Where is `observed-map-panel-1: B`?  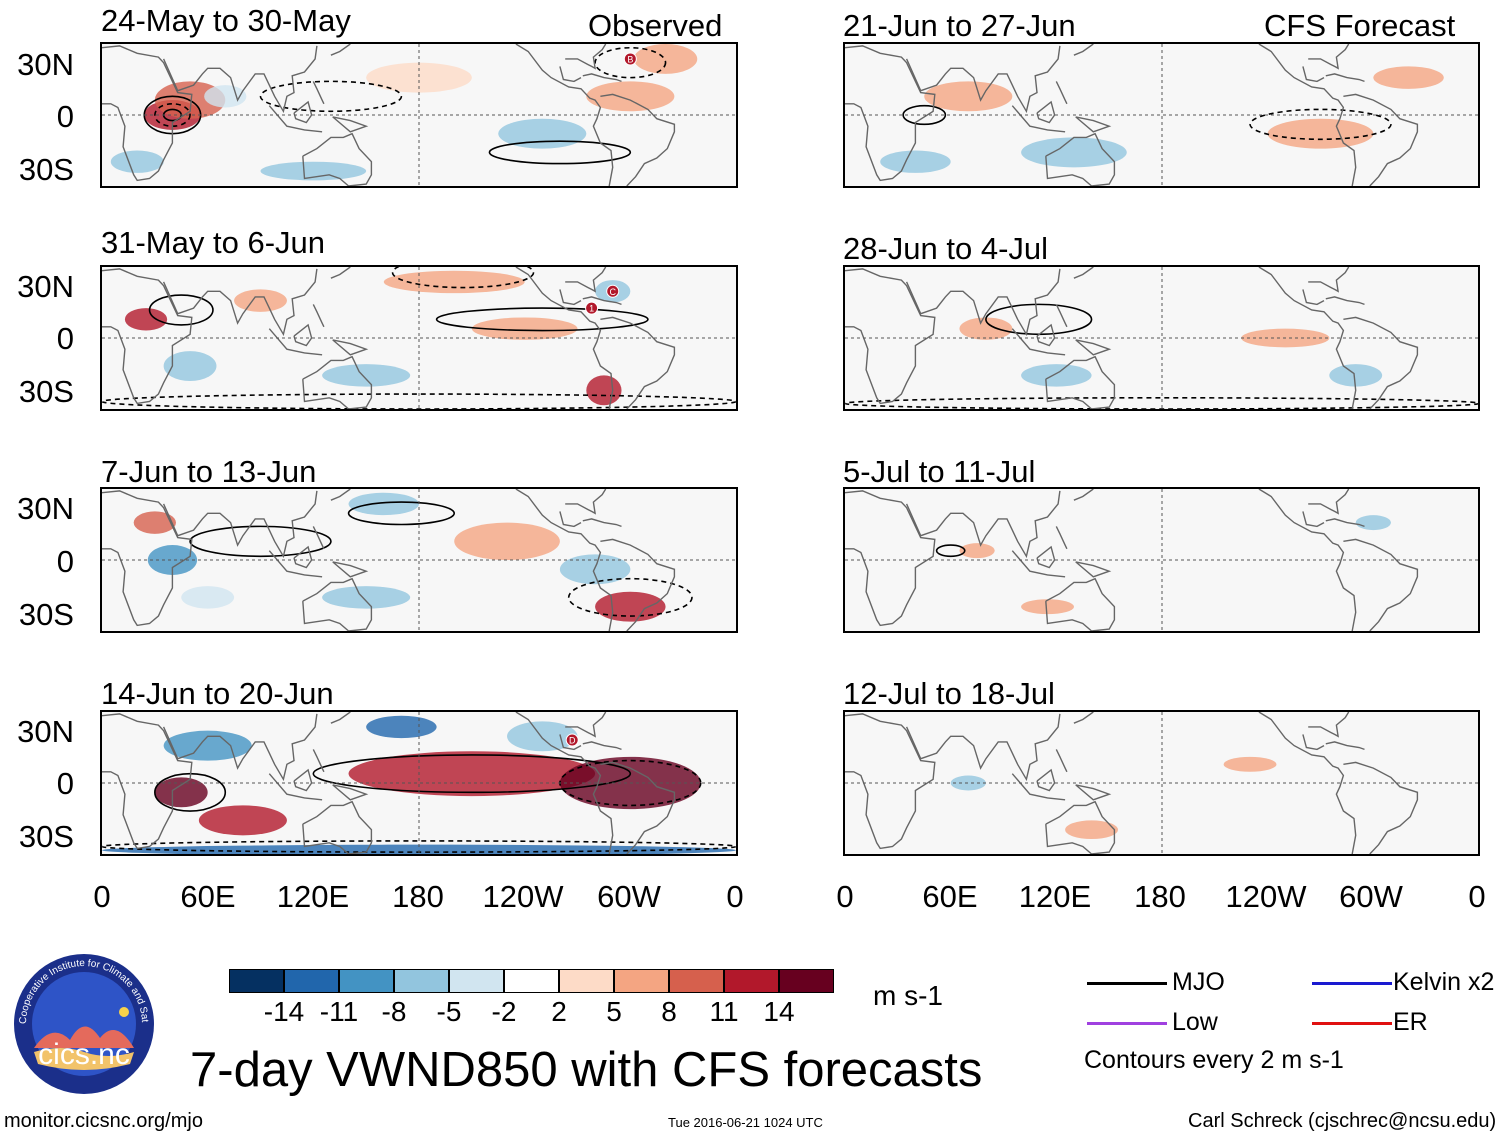
observed-map-panel-1: B is located at coordinates (419, 115).